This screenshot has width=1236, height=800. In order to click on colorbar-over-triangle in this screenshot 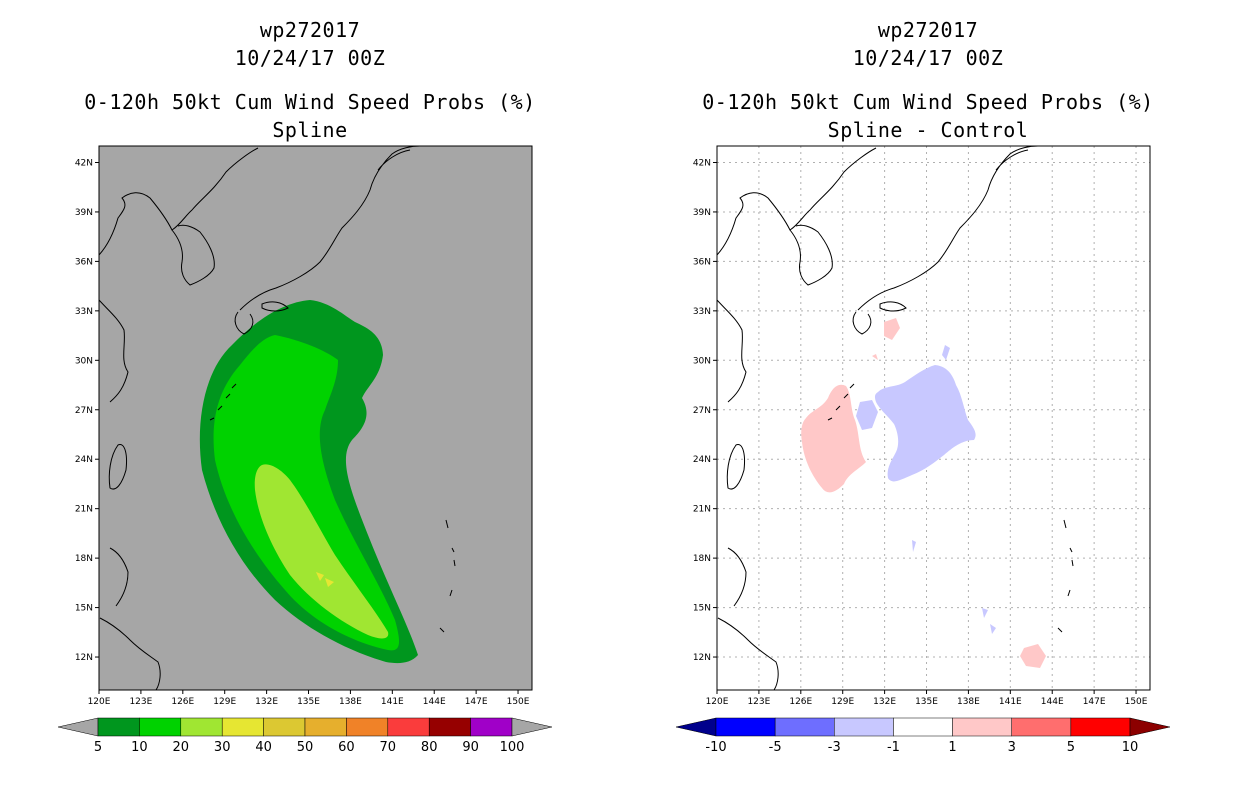, I will do `click(1150, 727)`.